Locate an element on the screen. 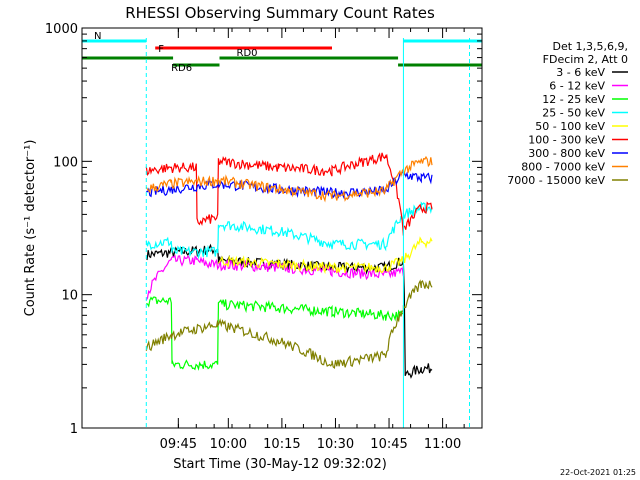 The image size is (640, 480). series-line-7000-15000-kev is located at coordinates (289, 324).